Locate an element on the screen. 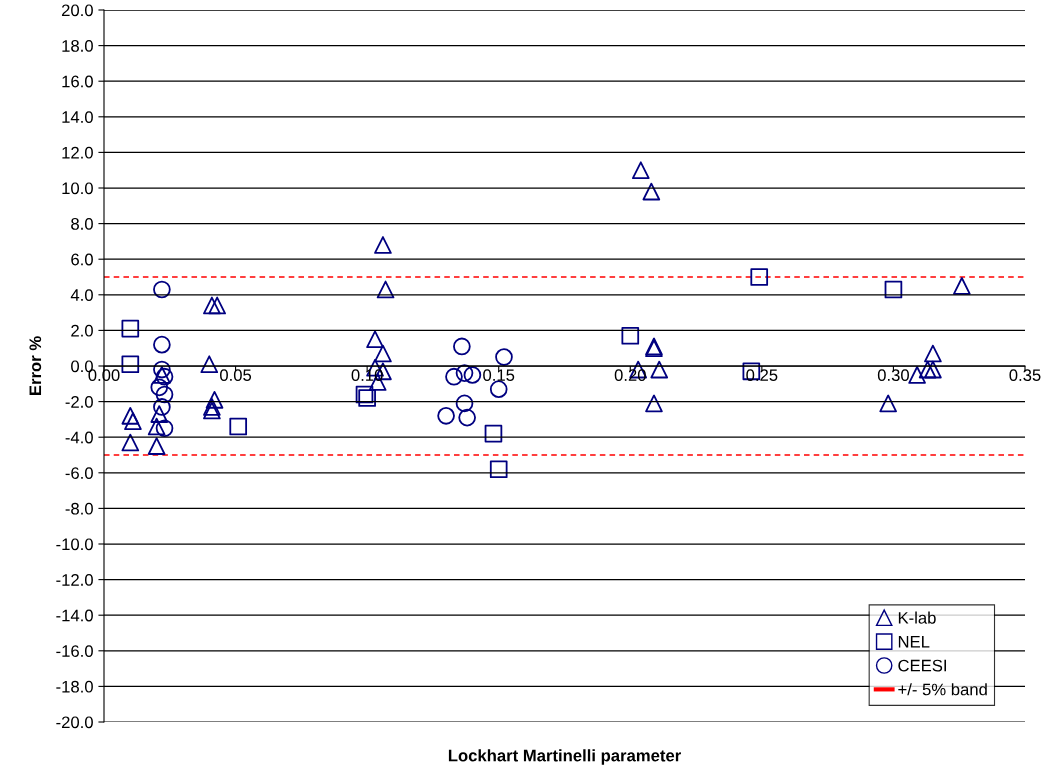 The height and width of the screenshot is (771, 1059). x-tick-label: 0.35 is located at coordinates (1025, 375).